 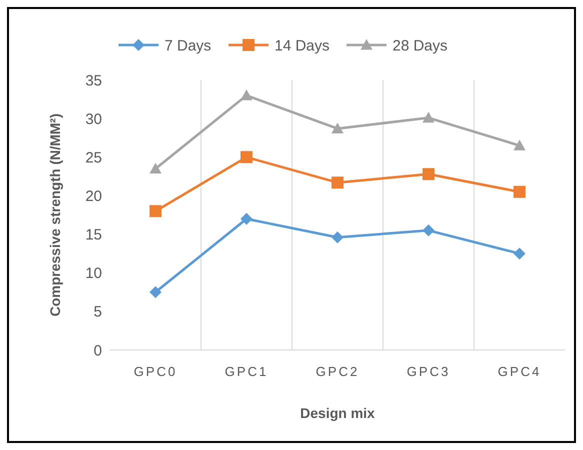 I want to click on y-tick-label: 25, so click(x=93, y=157).